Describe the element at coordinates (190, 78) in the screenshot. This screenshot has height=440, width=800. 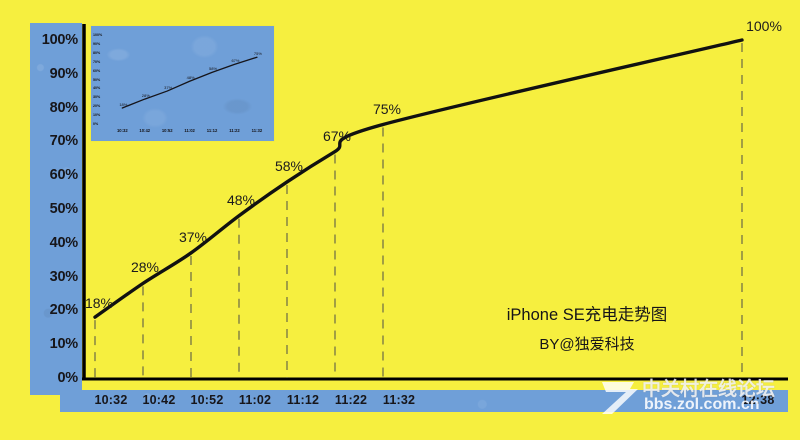
I see `inset-data-point-label: 48%` at that location.